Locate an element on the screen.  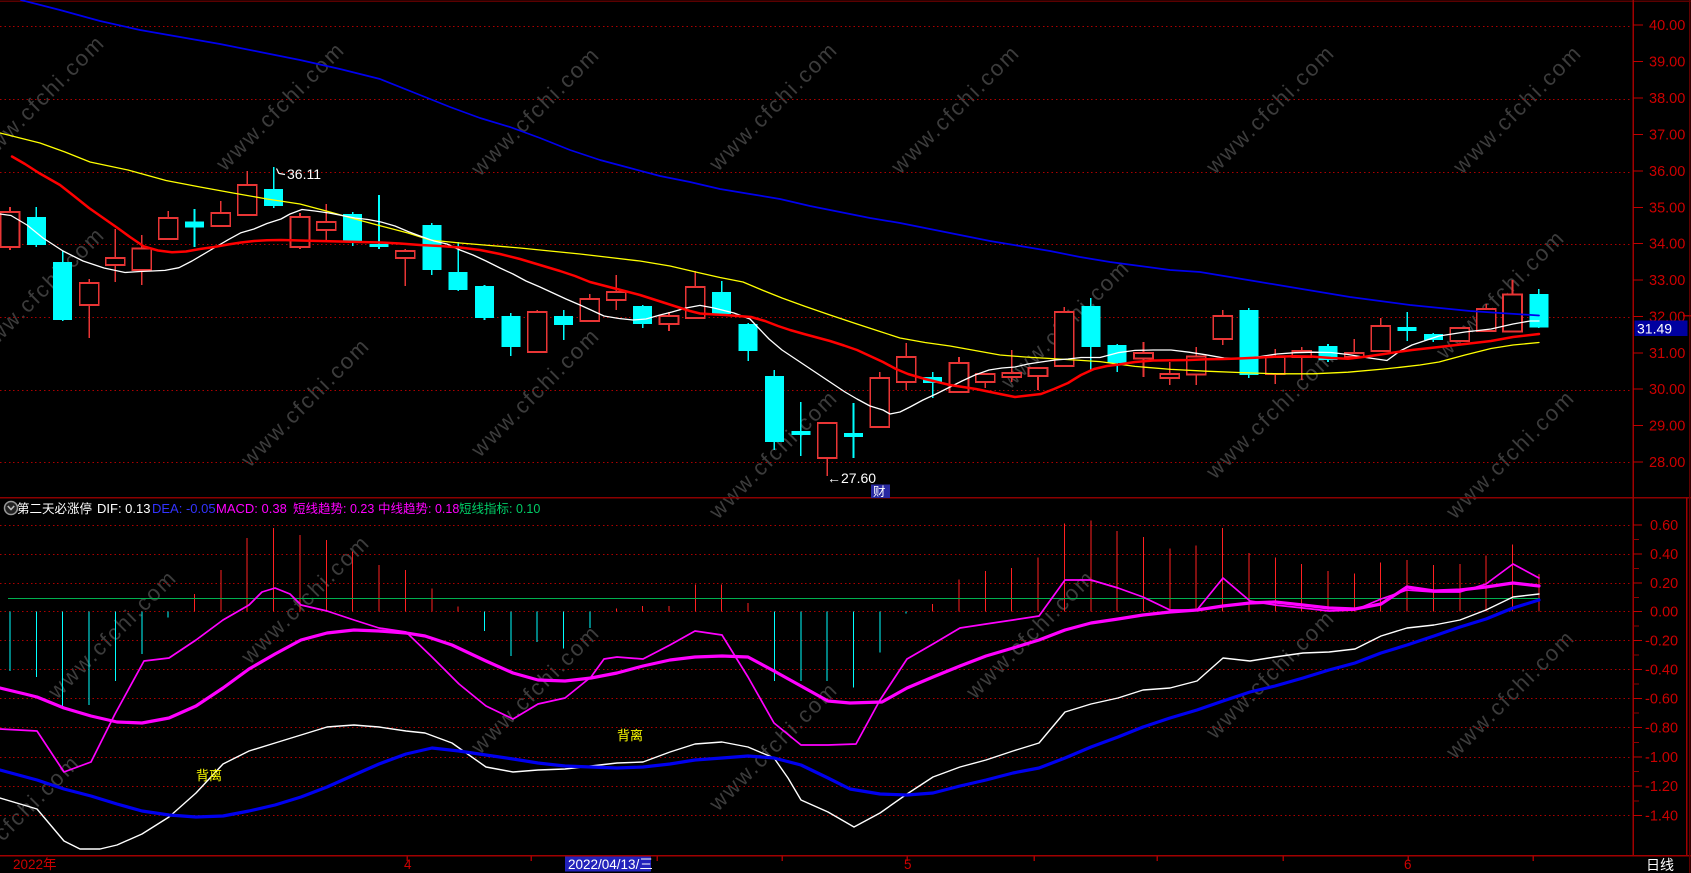
svg-text: -1.00 is located at coordinates (1661, 758).